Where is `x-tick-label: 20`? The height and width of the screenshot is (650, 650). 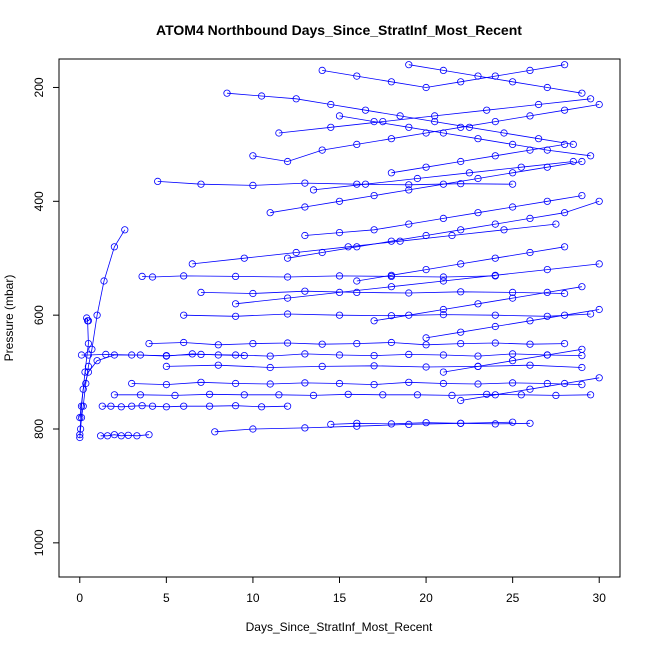
x-tick-label: 20 is located at coordinates (426, 598).